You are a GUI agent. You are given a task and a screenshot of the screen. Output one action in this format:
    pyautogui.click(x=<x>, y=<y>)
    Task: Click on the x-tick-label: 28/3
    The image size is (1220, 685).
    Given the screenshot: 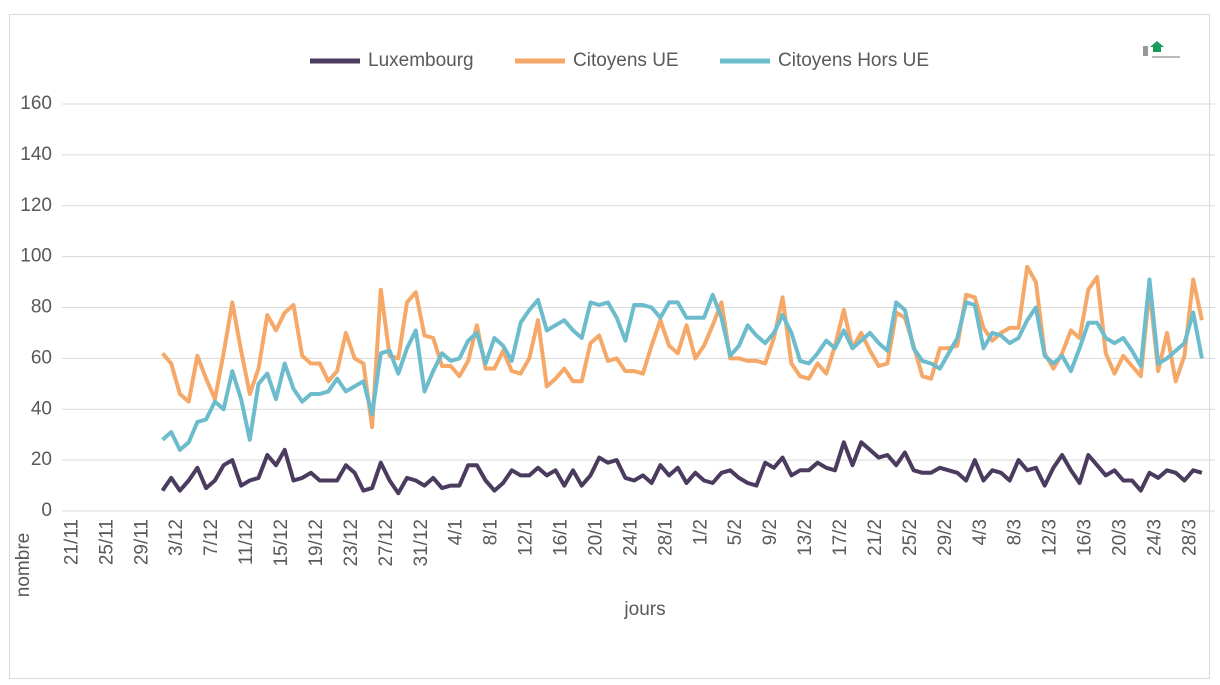 What is the action you would take?
    pyautogui.click(x=1189, y=537)
    